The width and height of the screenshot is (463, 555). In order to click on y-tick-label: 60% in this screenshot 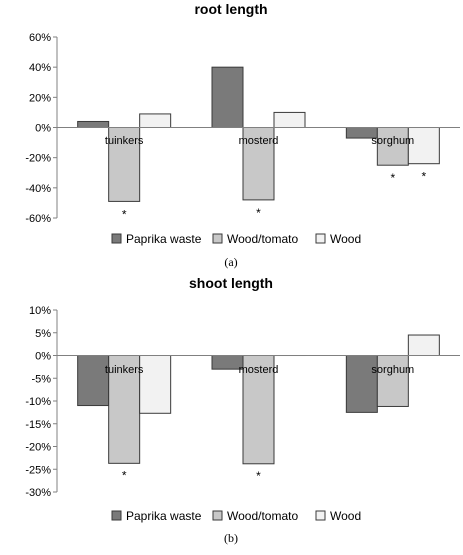, I will do `click(40, 38)`.